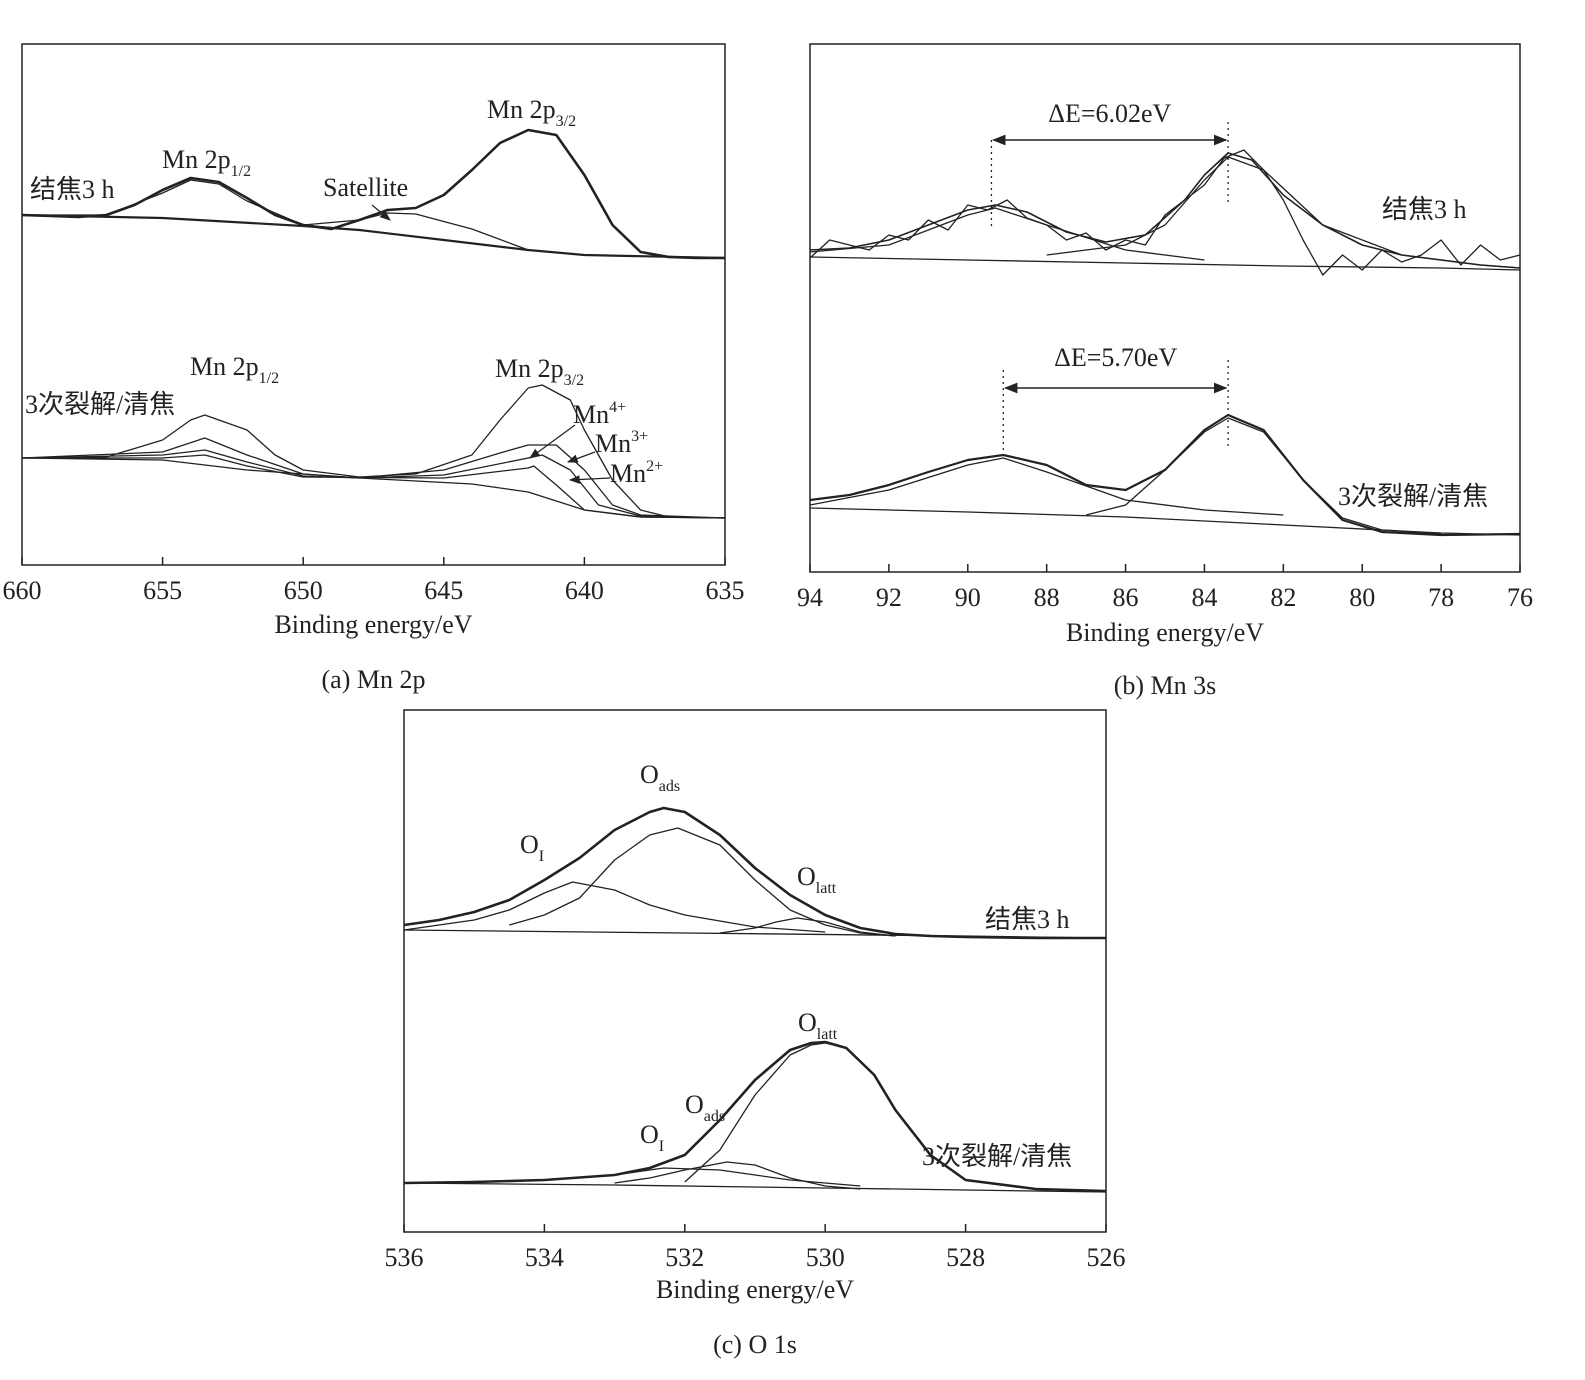 The height and width of the screenshot is (1380, 1585). I want to click on annotation: Mn2+, so click(636, 473).